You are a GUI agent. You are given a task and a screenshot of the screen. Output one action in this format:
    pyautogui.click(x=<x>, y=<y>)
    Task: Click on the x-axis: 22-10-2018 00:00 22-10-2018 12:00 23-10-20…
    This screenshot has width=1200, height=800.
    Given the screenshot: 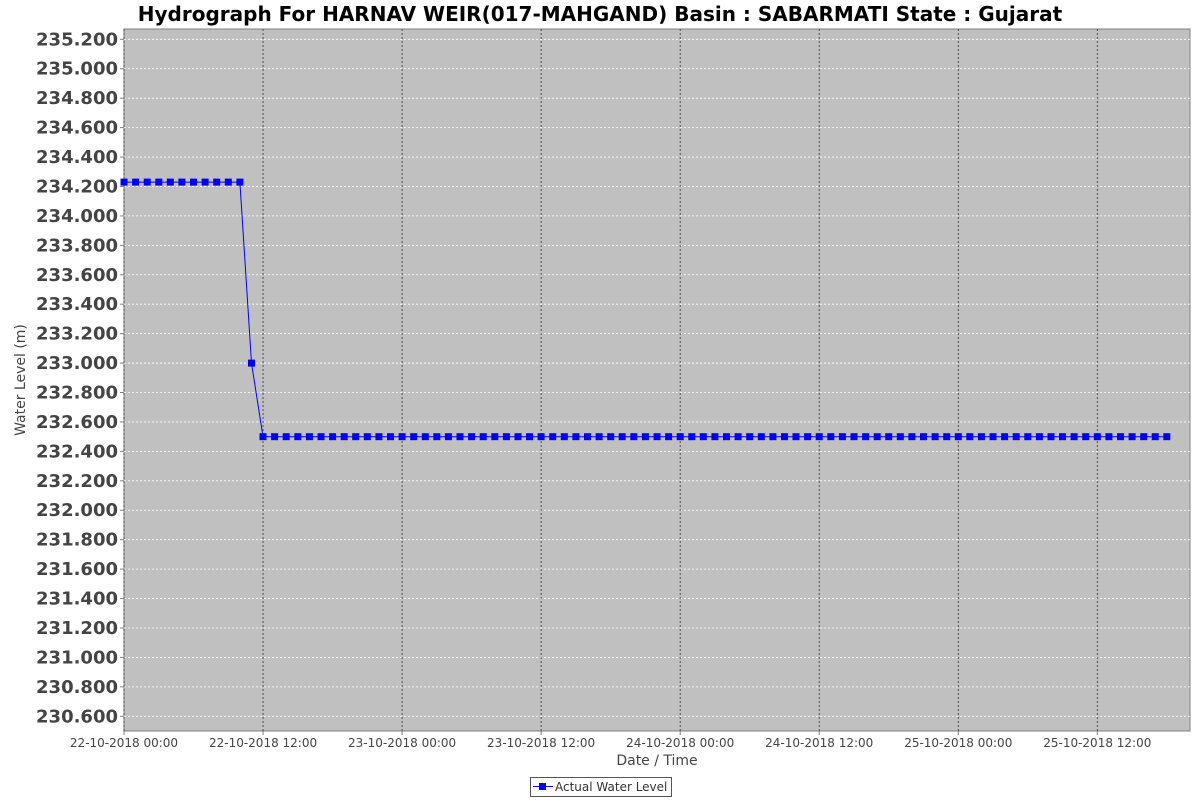 What is the action you would take?
    pyautogui.click(x=610, y=740)
    